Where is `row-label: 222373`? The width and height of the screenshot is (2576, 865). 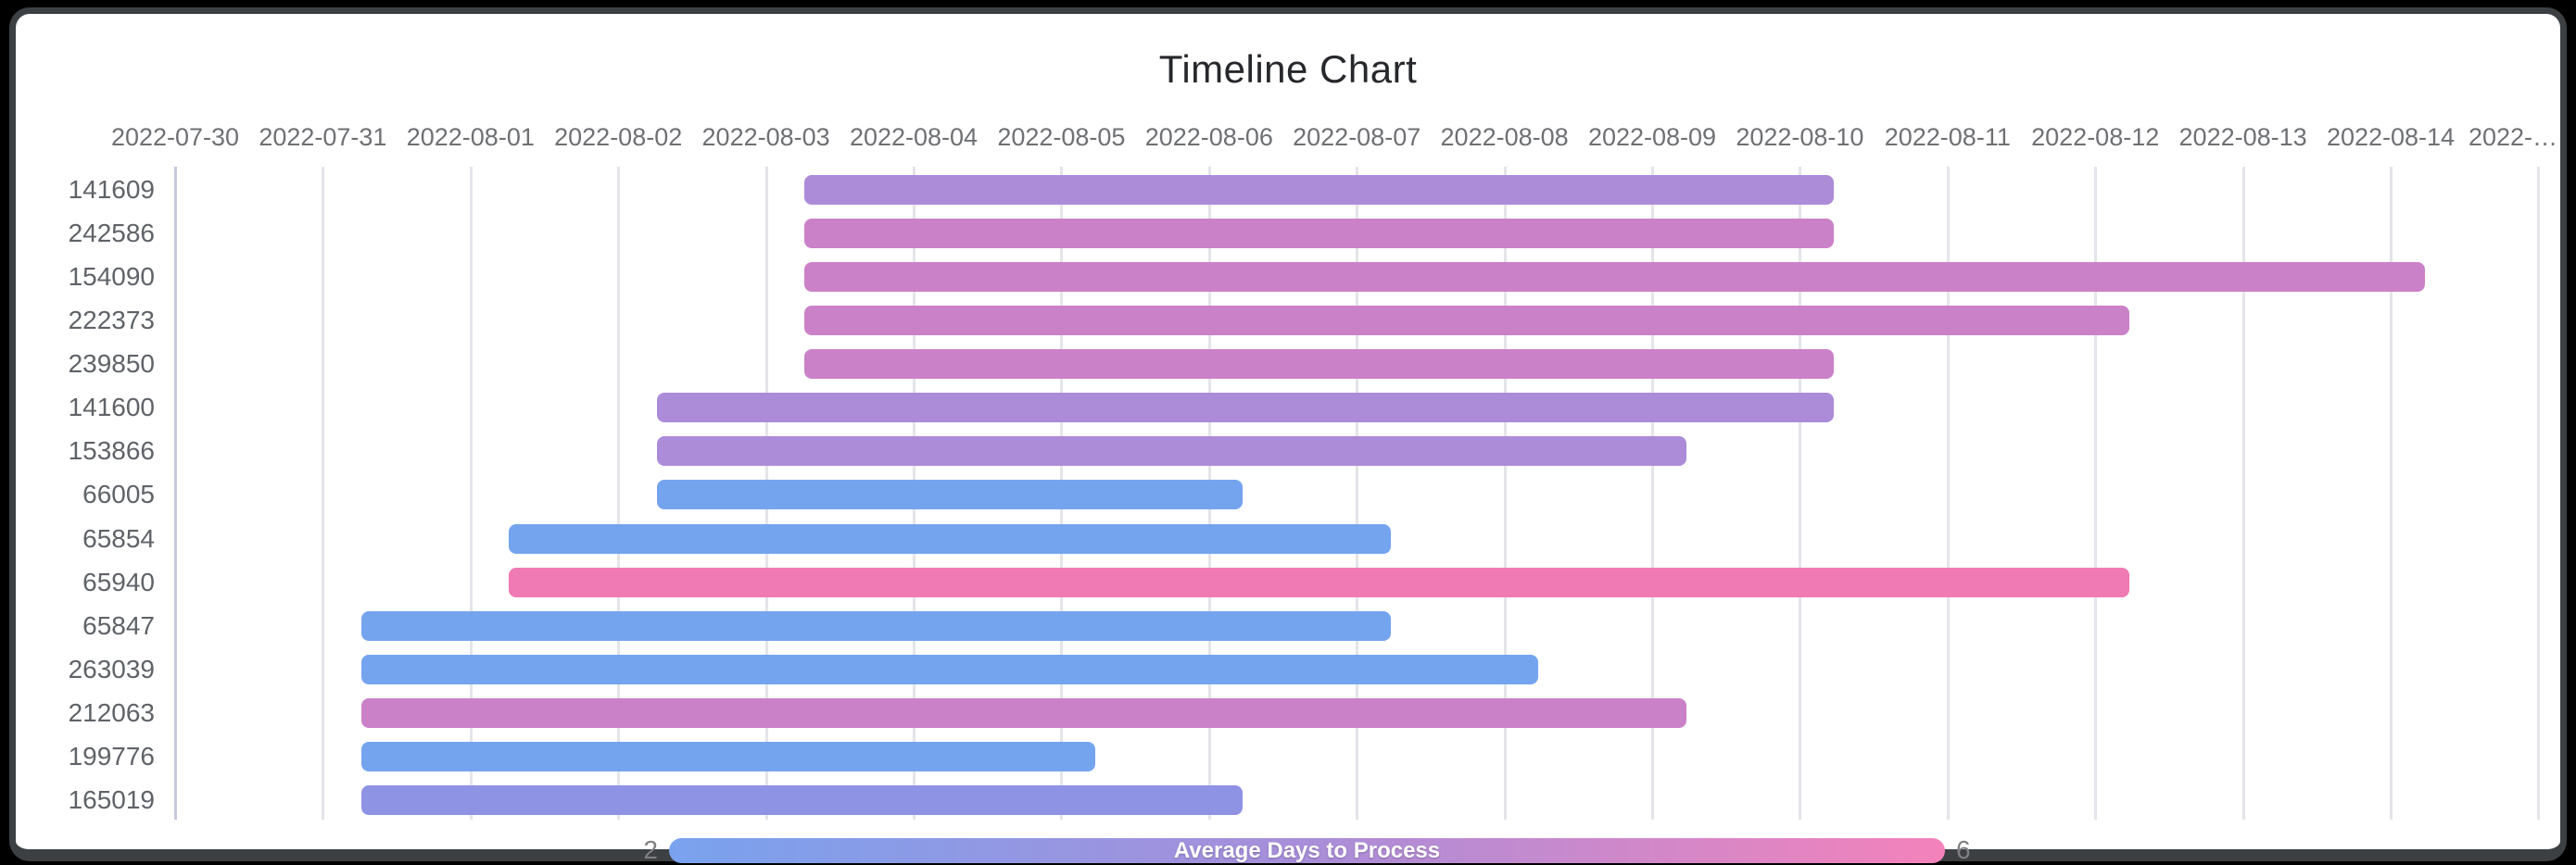 row-label: 222373 is located at coordinates (112, 320).